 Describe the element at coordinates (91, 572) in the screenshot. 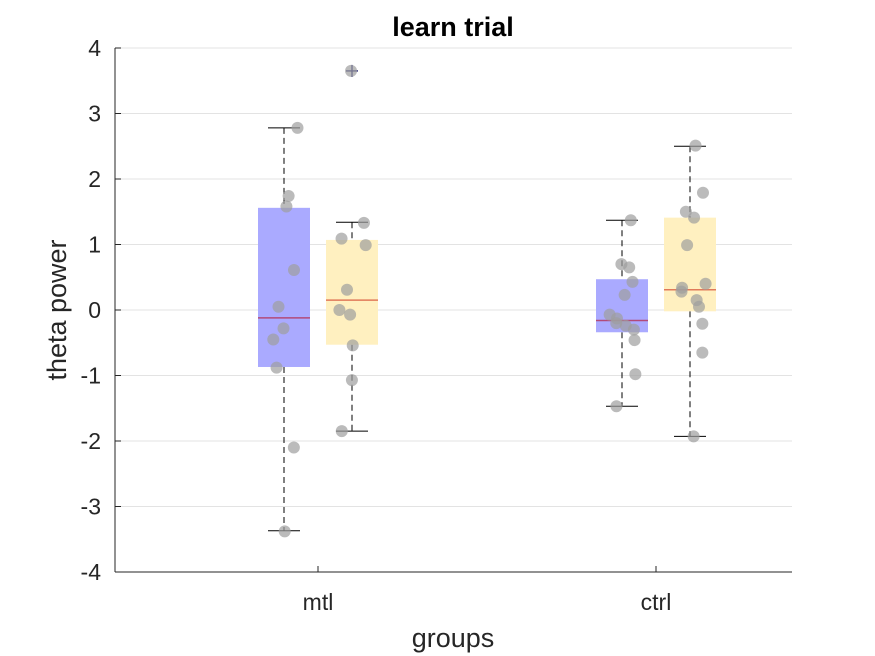

I see `y-tick-label: -4` at that location.